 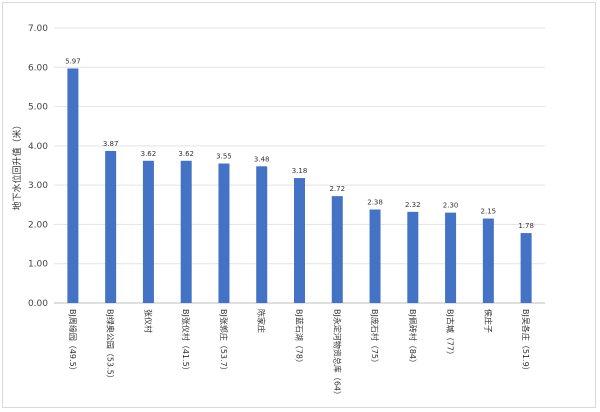 I want to click on data-label: 3.48, so click(x=262, y=159).